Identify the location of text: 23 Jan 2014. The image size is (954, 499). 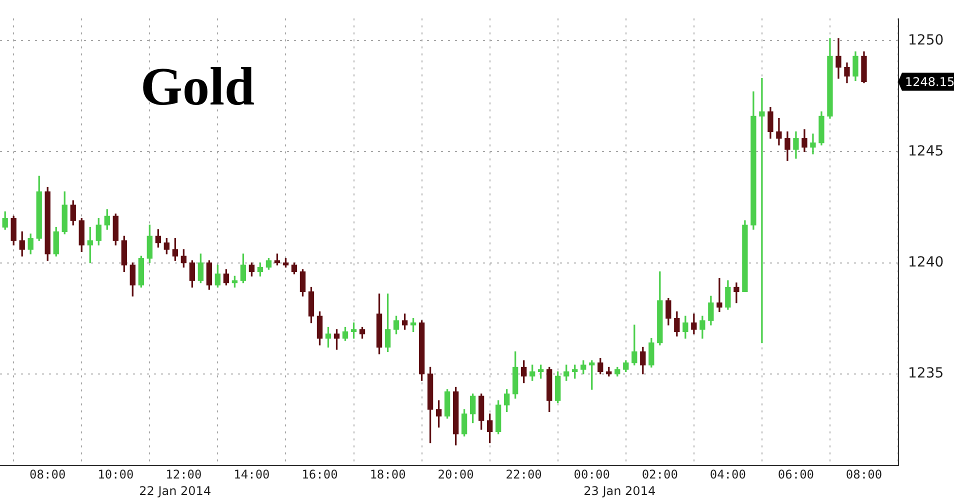
(620, 491).